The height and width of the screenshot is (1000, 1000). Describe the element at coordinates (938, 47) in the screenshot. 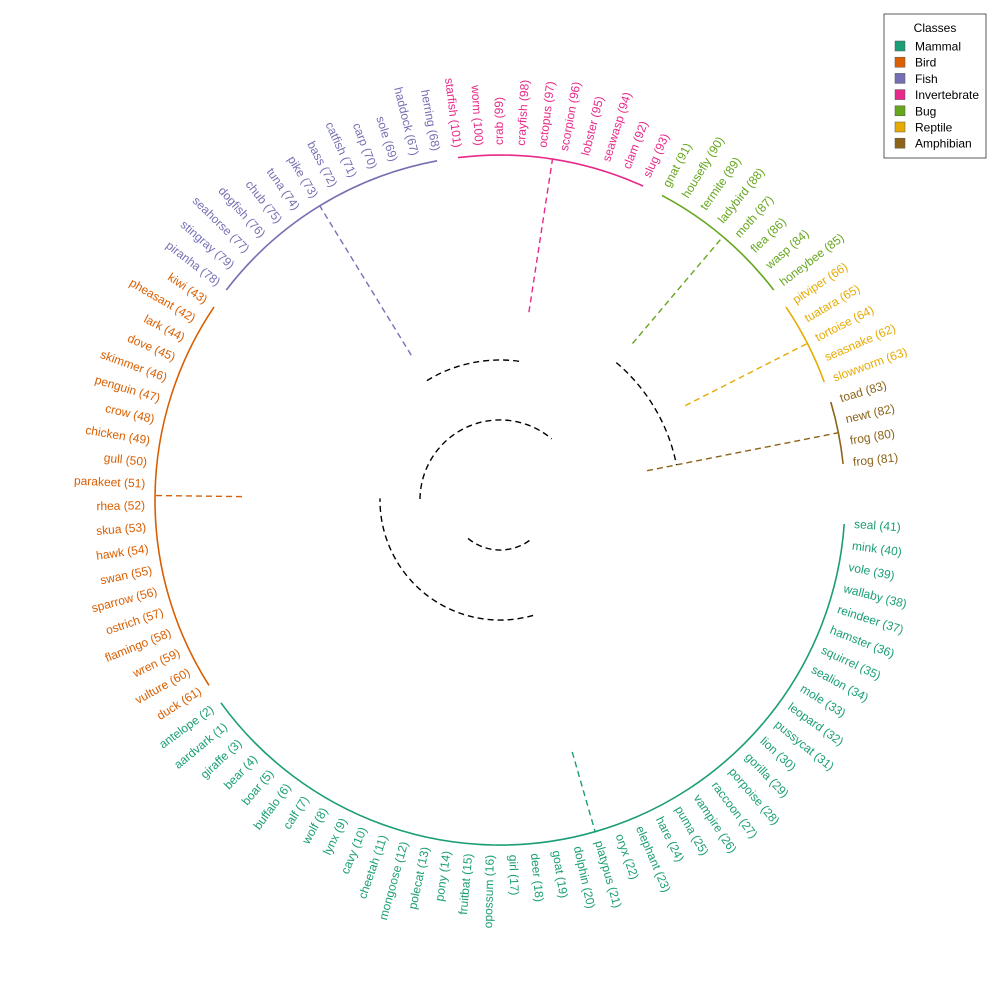

I see `legend-label-mammal: Mammal` at that location.